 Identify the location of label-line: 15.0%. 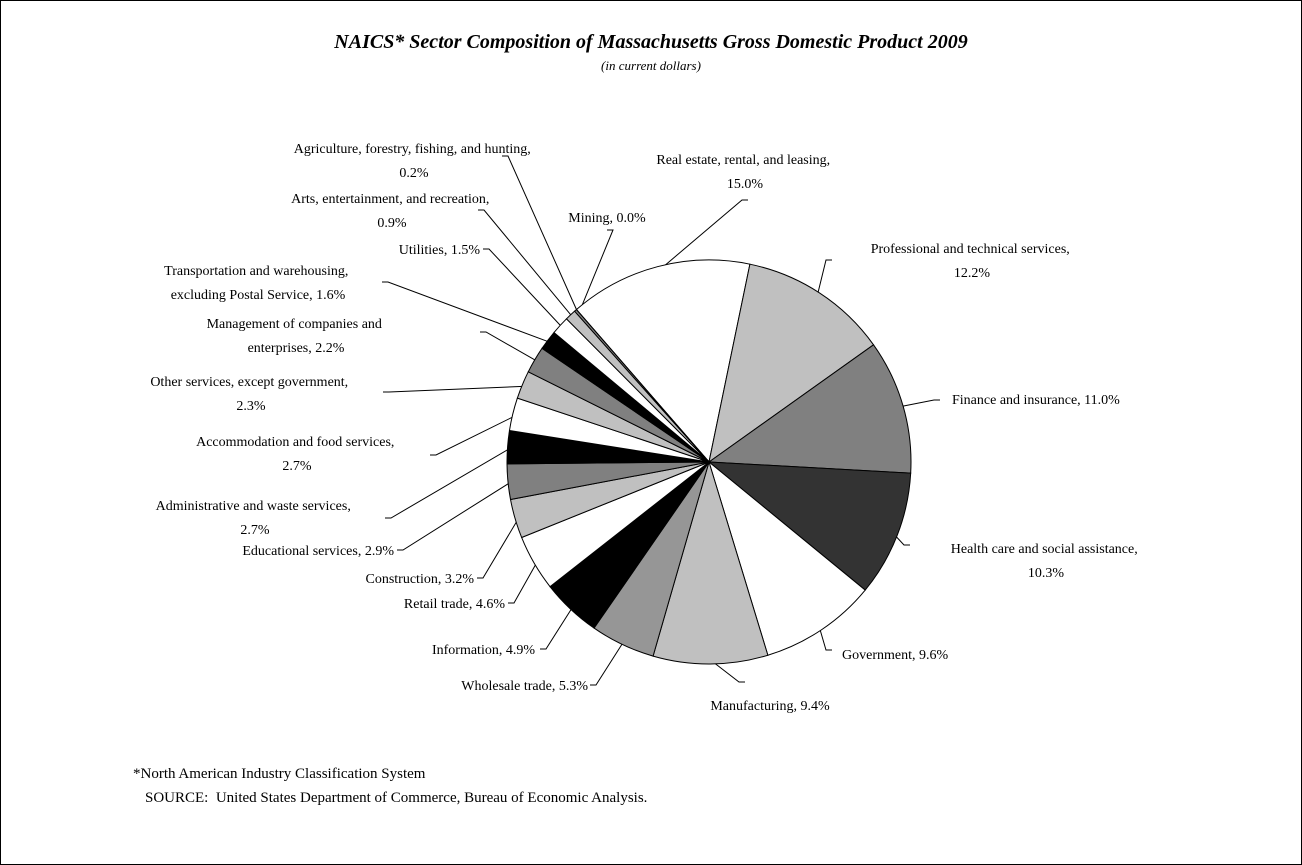
(745, 184).